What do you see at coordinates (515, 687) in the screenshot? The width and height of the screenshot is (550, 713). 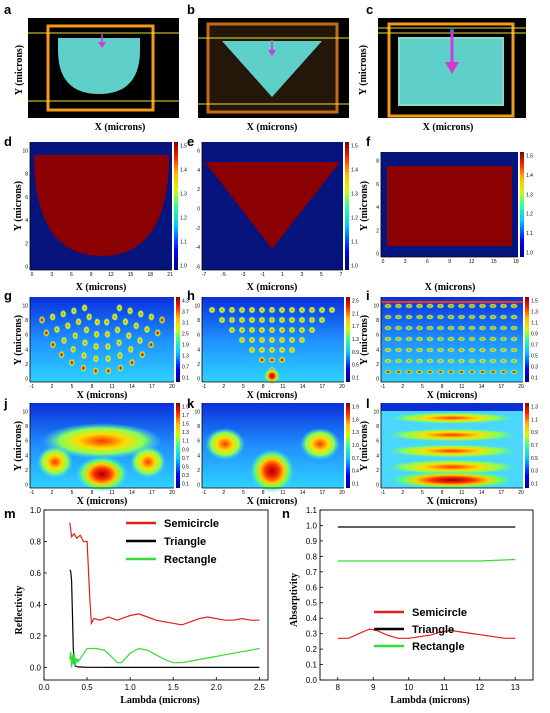 I see `x-tick-label: 13` at bounding box center [515, 687].